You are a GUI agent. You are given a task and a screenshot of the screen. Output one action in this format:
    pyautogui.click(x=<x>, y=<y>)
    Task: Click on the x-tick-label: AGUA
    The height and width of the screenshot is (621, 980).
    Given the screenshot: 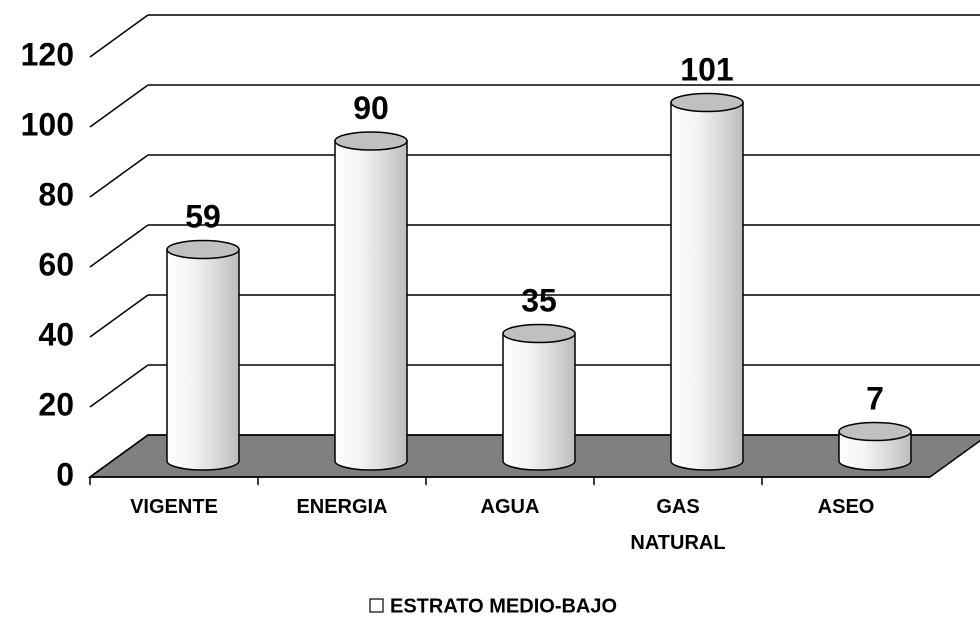 What is the action you would take?
    pyautogui.click(x=510, y=507)
    